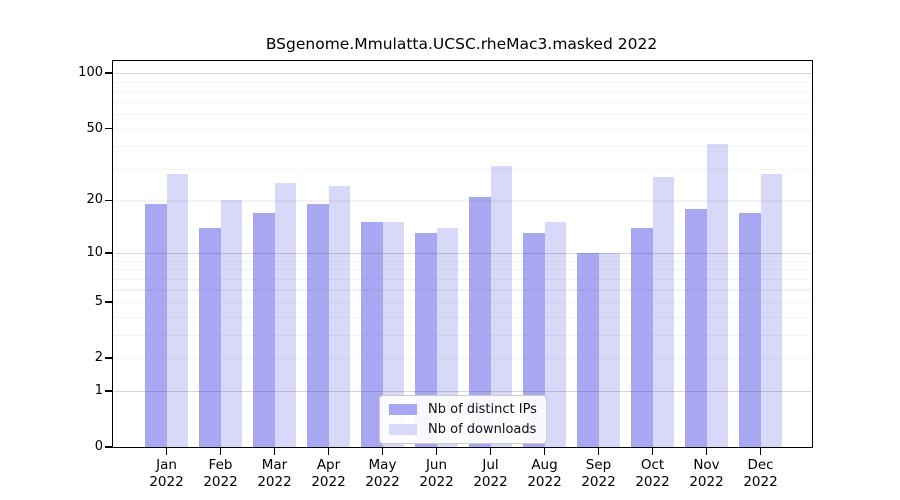 The width and height of the screenshot is (900, 500). Describe the element at coordinates (264, 329) in the screenshot. I see `bar-nb-of-distinct-ips-mar` at that location.